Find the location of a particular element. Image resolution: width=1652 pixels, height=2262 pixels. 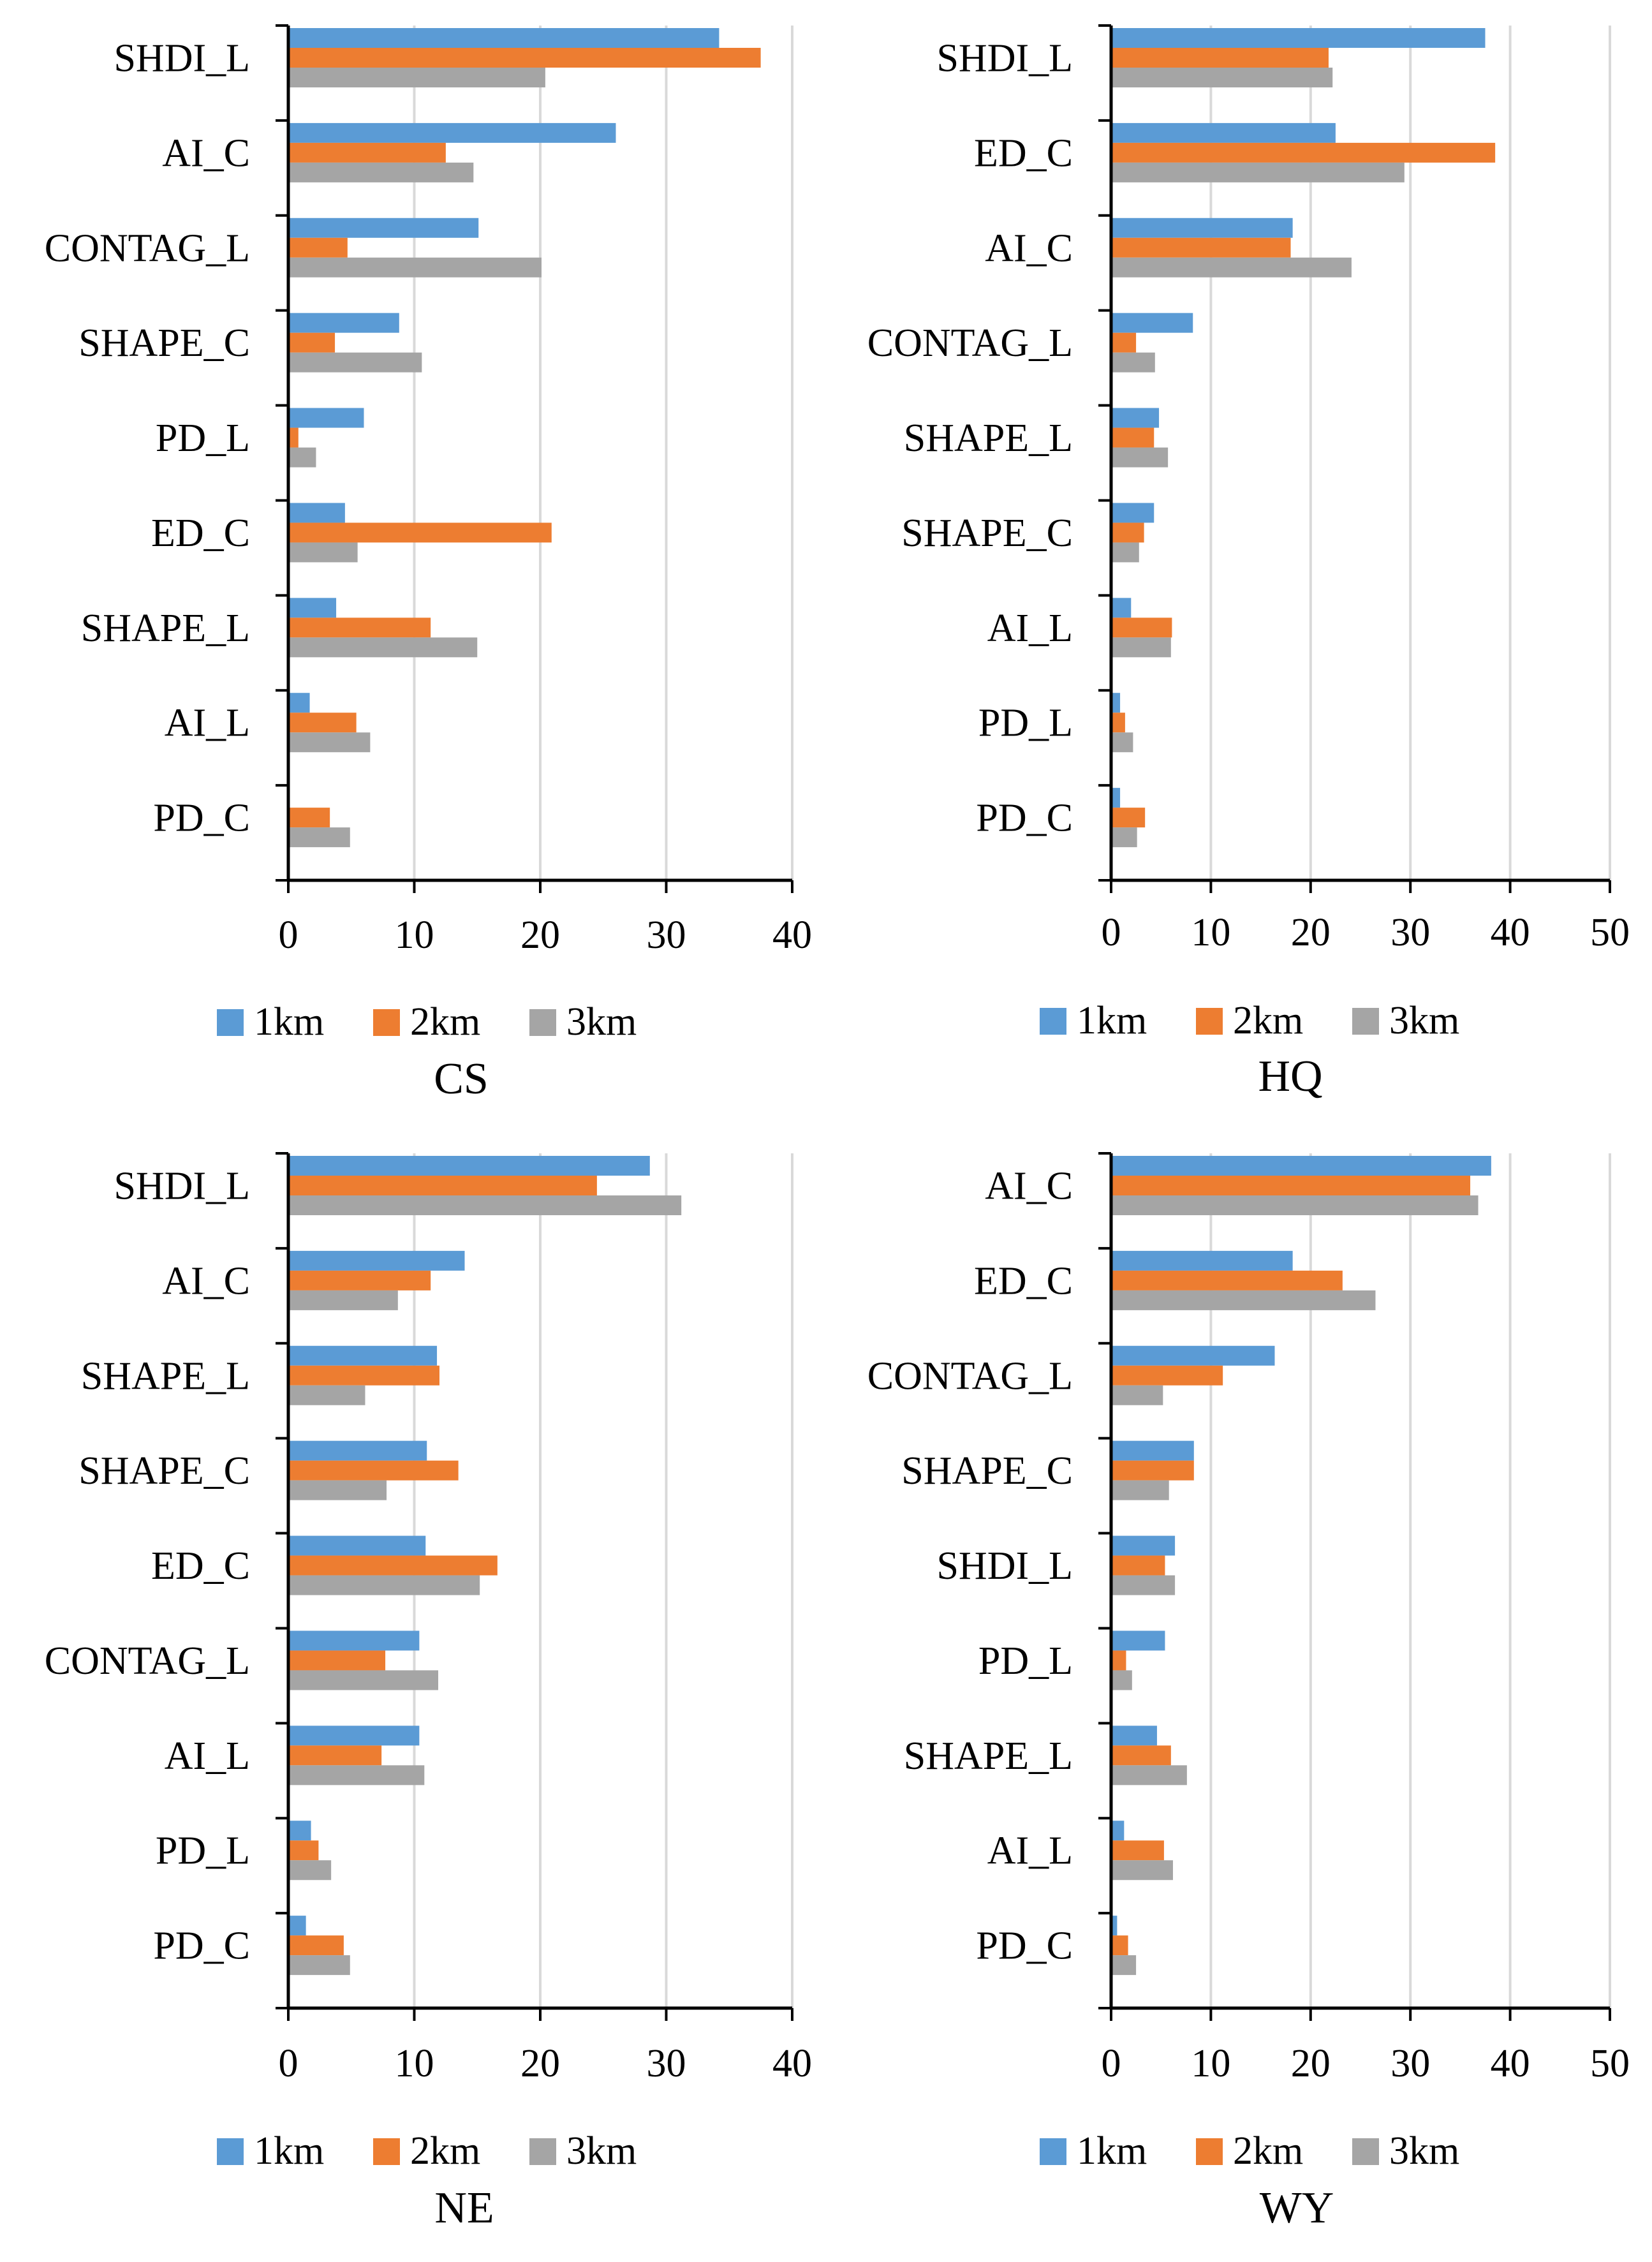

chart-title: WY is located at coordinates (1297, 2208).